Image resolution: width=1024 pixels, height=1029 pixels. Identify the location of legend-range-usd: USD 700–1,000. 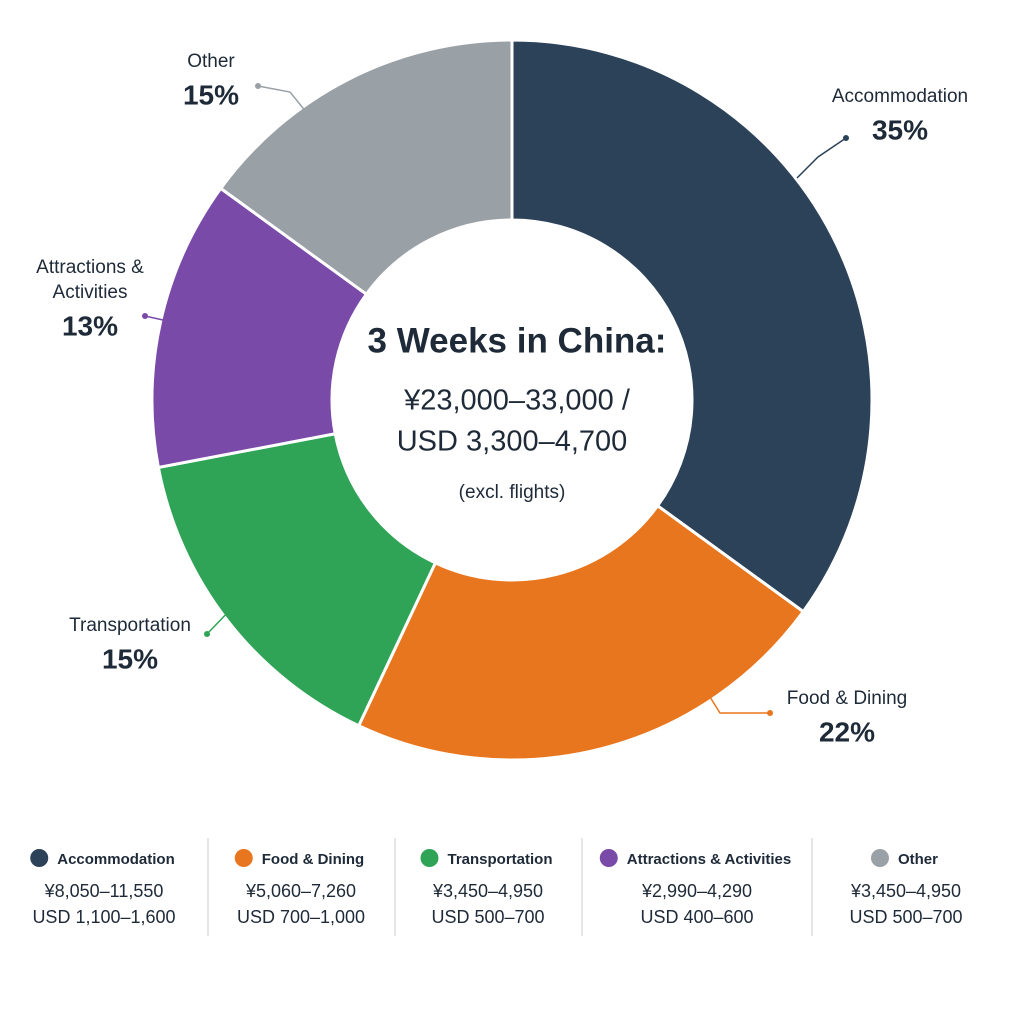
(301, 917).